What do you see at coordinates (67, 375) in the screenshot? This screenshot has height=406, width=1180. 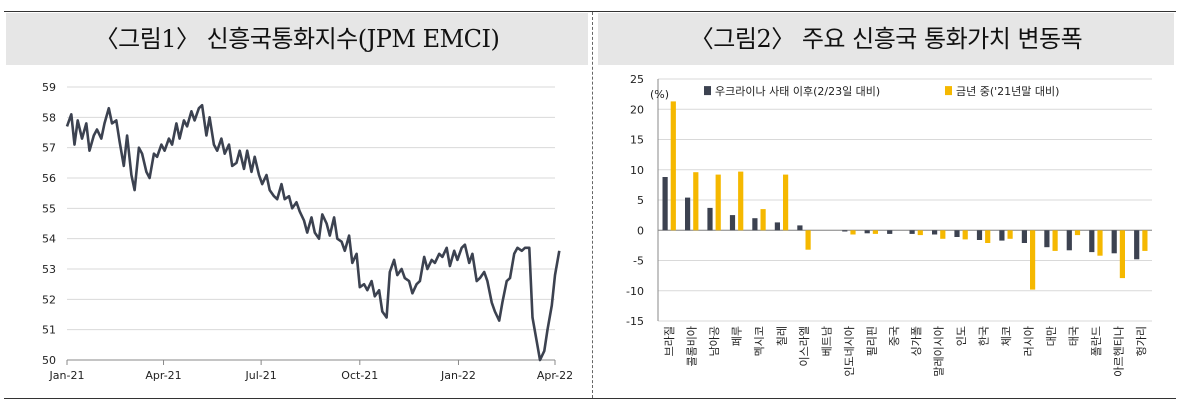 I see `x-tick-label: Jan-21` at bounding box center [67, 375].